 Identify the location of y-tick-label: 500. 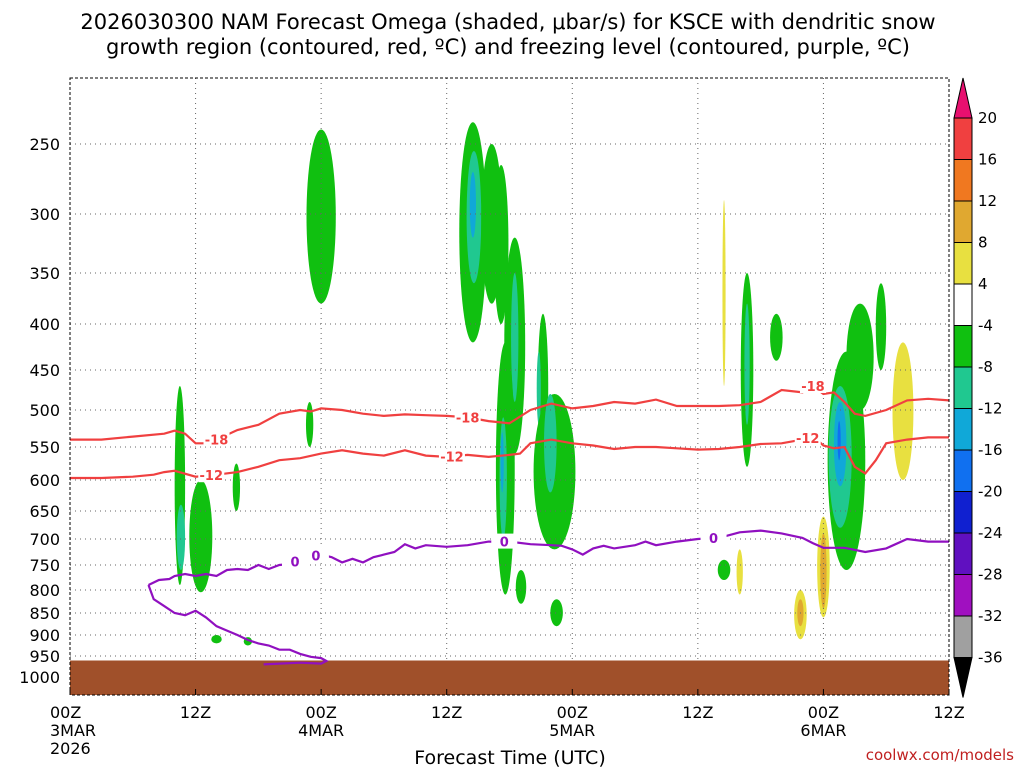
(44, 410).